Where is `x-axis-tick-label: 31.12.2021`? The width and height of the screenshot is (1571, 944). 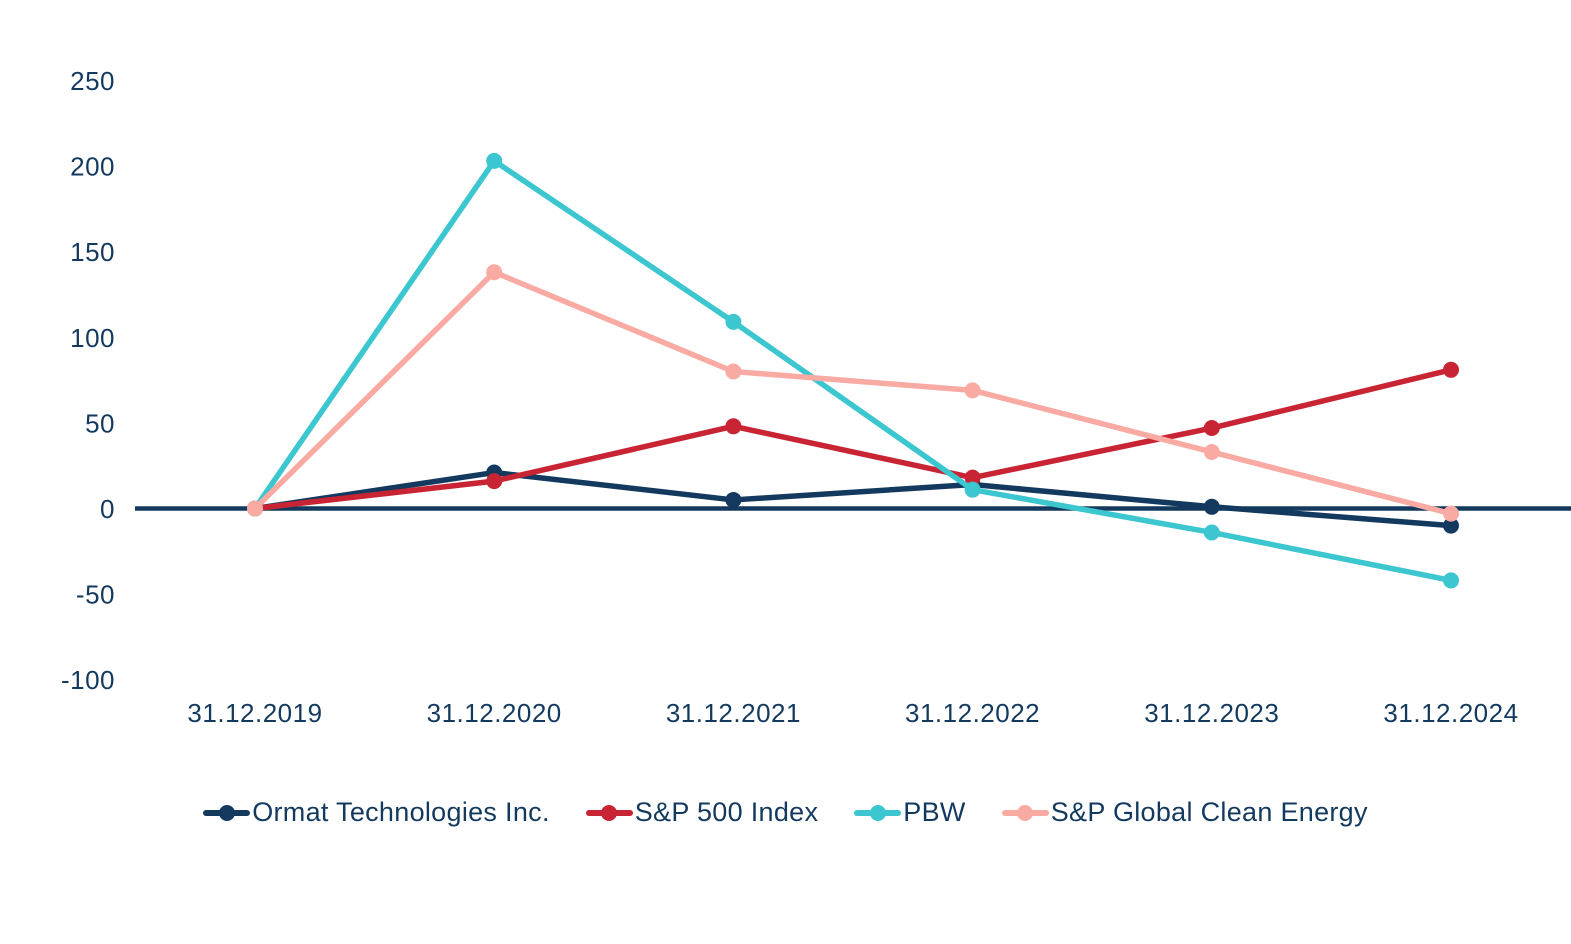
x-axis-tick-label: 31.12.2021 is located at coordinates (733, 713).